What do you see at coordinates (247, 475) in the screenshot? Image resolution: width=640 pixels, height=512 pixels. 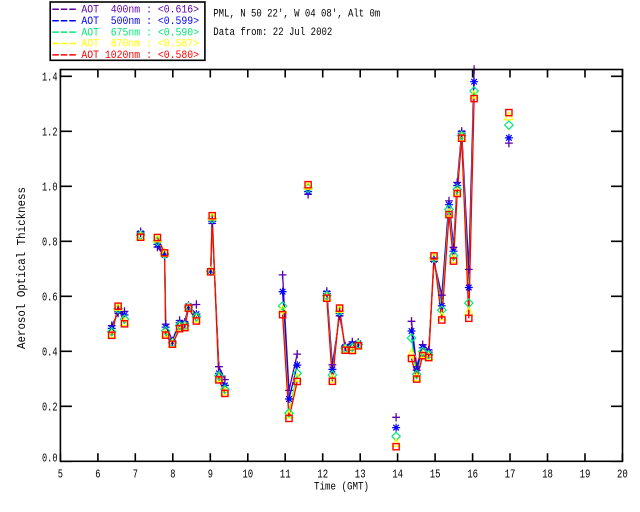 I see `svg-text: 10` at bounding box center [247, 475].